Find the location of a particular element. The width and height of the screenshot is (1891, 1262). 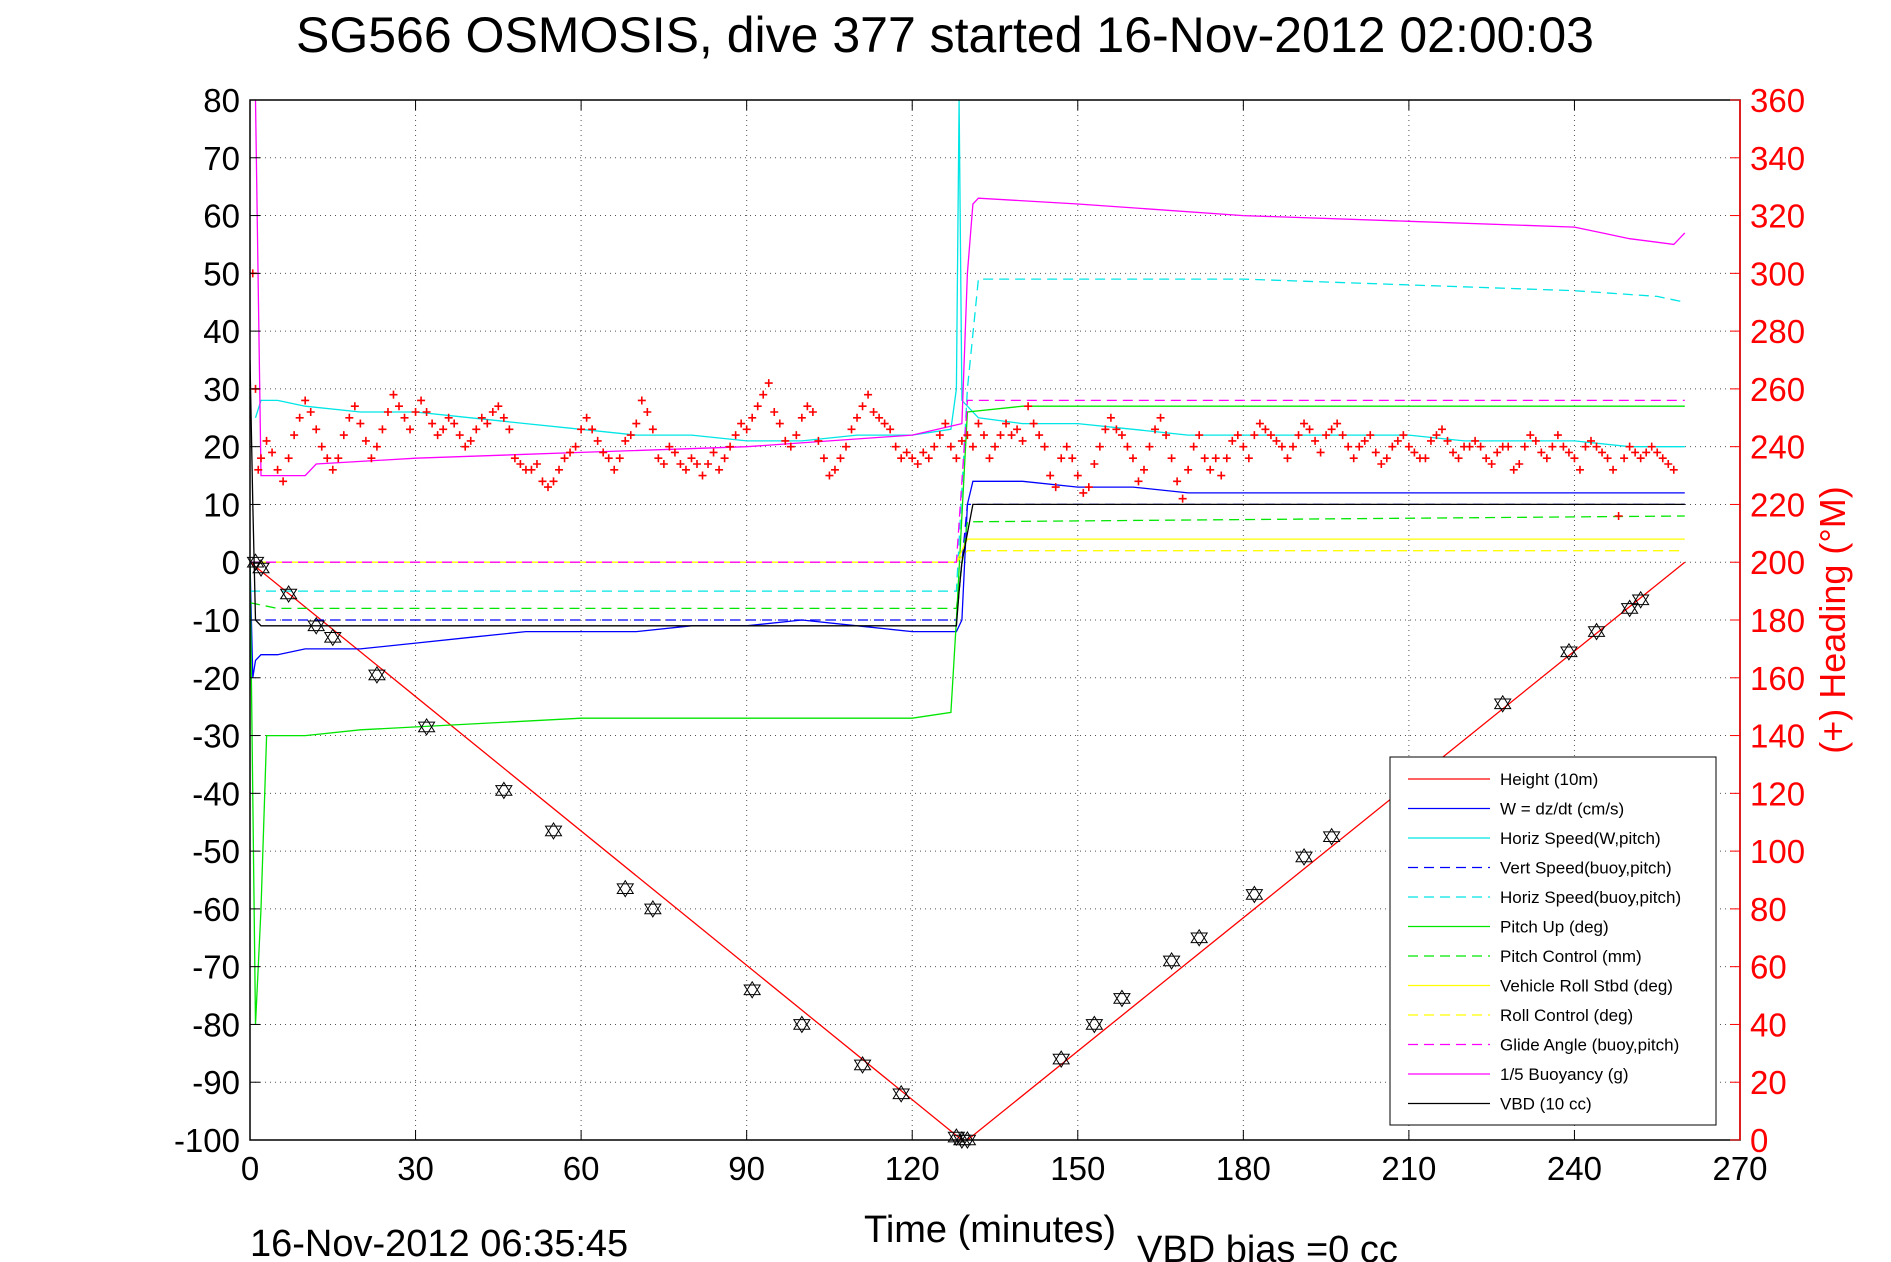

right-tick-label: 100 is located at coordinates (1777, 851).